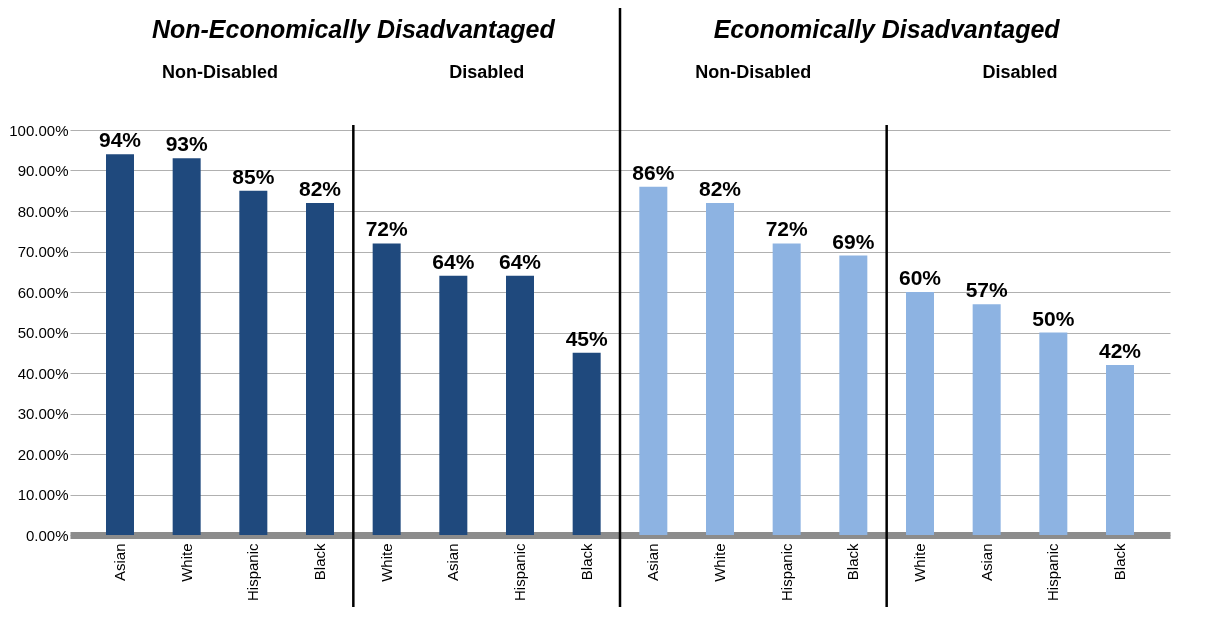 This screenshot has width=1214, height=619. What do you see at coordinates (887, 29) in the screenshot?
I see `text: Economically Disadvantaged` at bounding box center [887, 29].